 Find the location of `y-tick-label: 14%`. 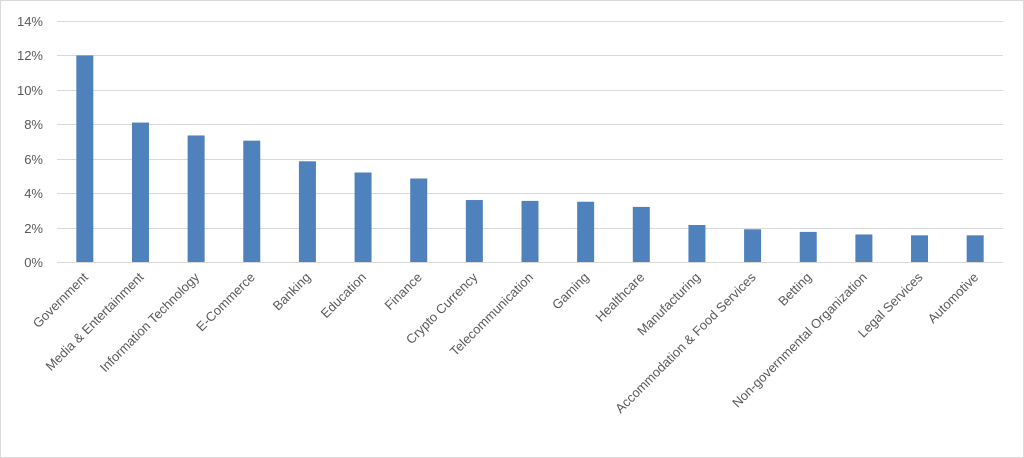

y-tick-label: 14% is located at coordinates (30, 21).